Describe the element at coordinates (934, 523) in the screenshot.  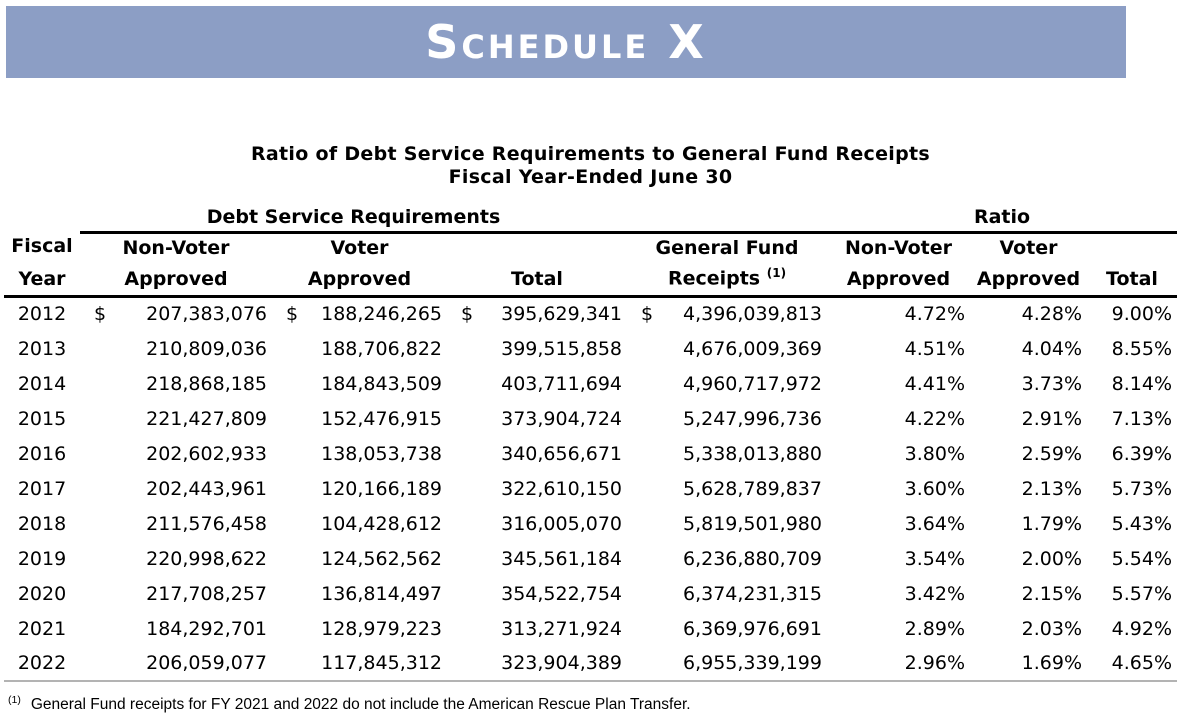
I see `value-cell: 3.64%` at that location.